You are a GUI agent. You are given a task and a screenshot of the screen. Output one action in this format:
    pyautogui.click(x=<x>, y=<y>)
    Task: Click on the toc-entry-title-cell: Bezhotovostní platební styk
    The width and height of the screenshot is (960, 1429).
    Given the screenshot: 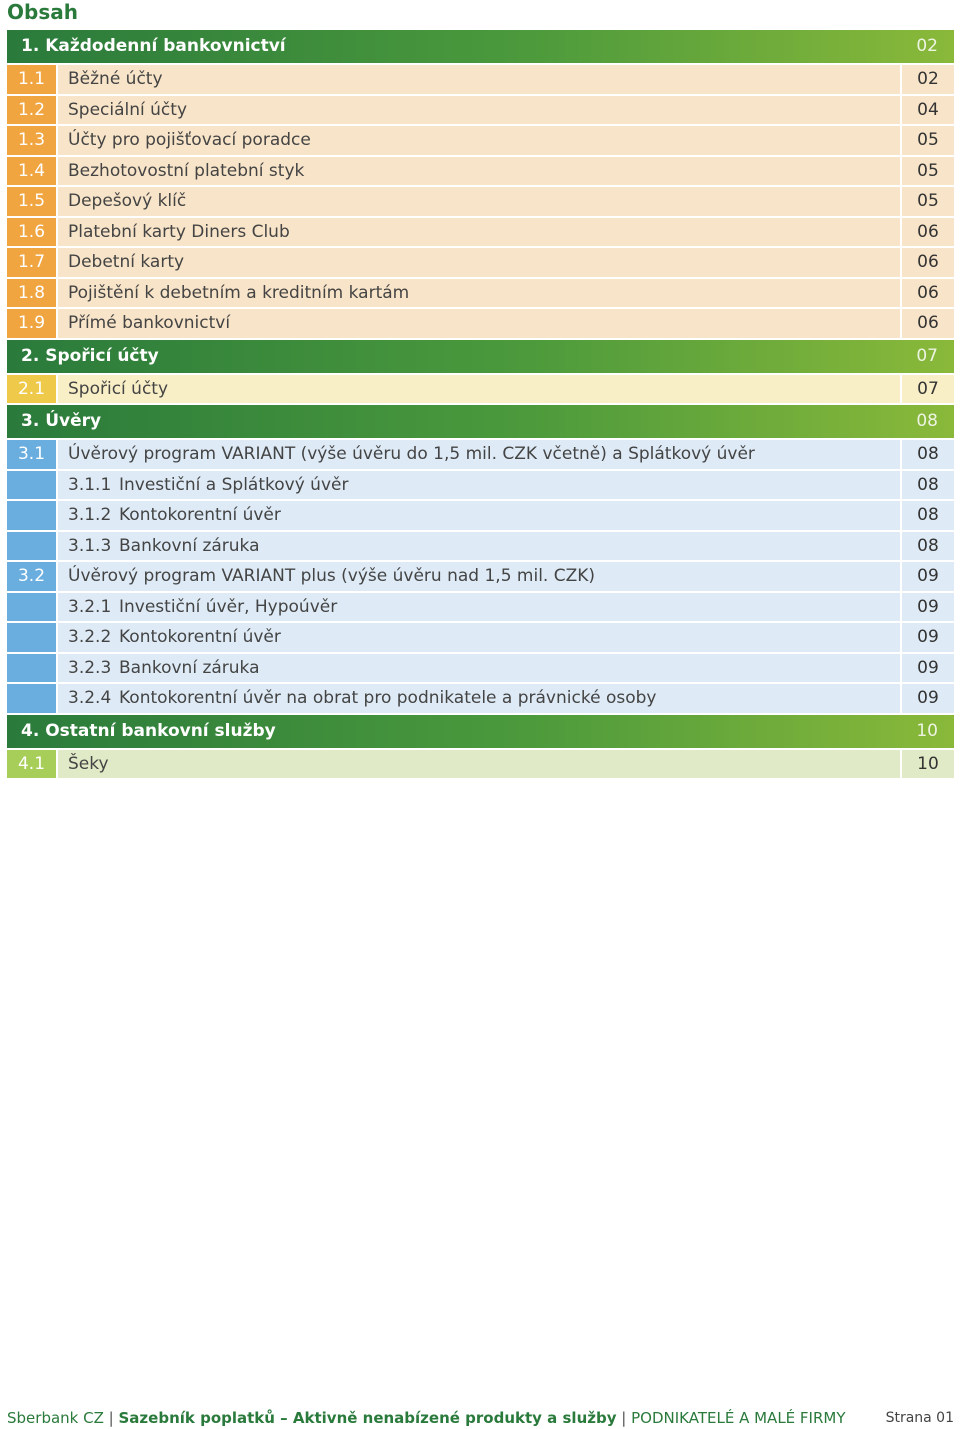 What is the action you would take?
    pyautogui.click(x=479, y=170)
    